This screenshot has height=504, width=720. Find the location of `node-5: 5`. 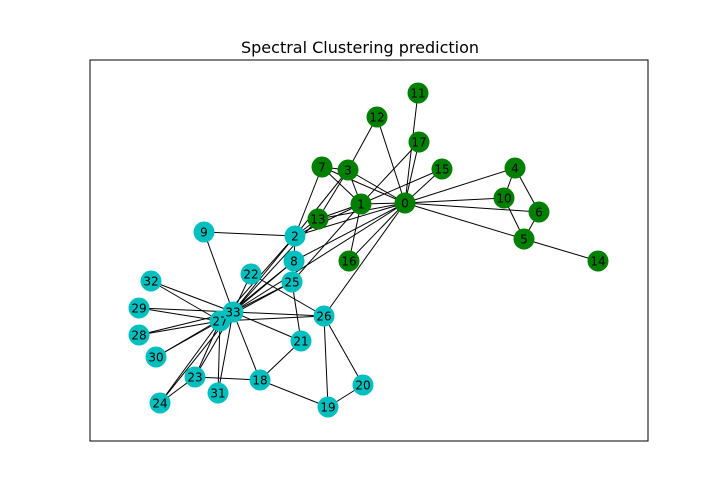

node-5: 5 is located at coordinates (524, 239).